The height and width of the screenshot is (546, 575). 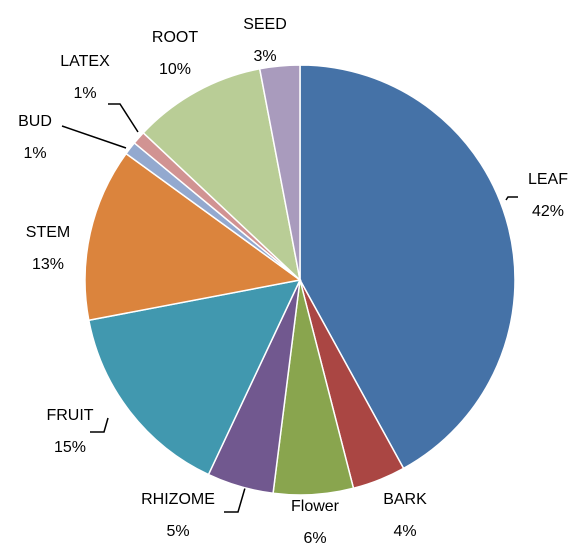 What do you see at coordinates (177, 531) in the screenshot?
I see `slice-value-label: 5%` at bounding box center [177, 531].